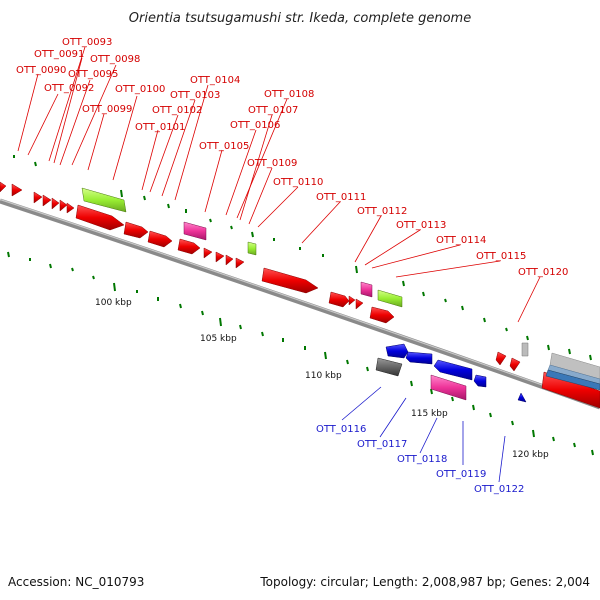  I want to click on gene-label: OTT_0107, so click(273, 110).